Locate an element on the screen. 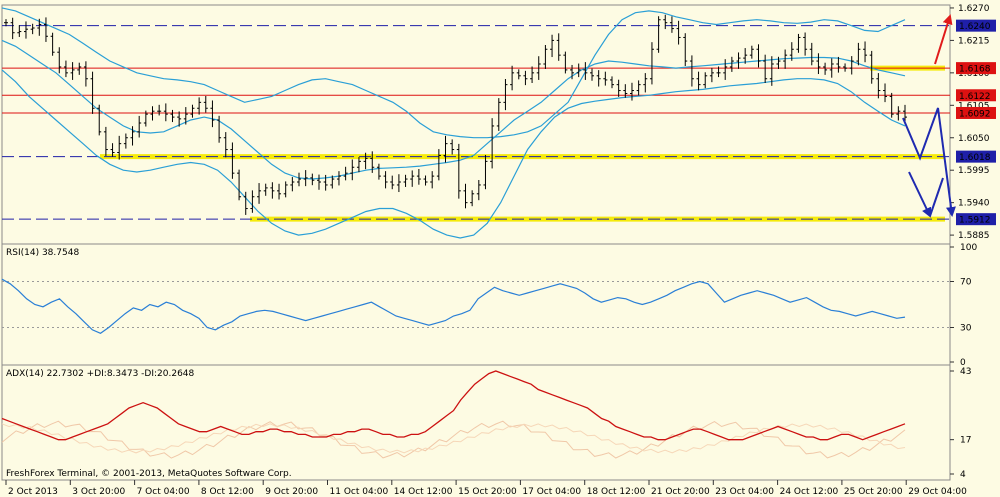 The height and width of the screenshot is (497, 1000). time-tick-label: 29 Oct 04:00 is located at coordinates (937, 492).